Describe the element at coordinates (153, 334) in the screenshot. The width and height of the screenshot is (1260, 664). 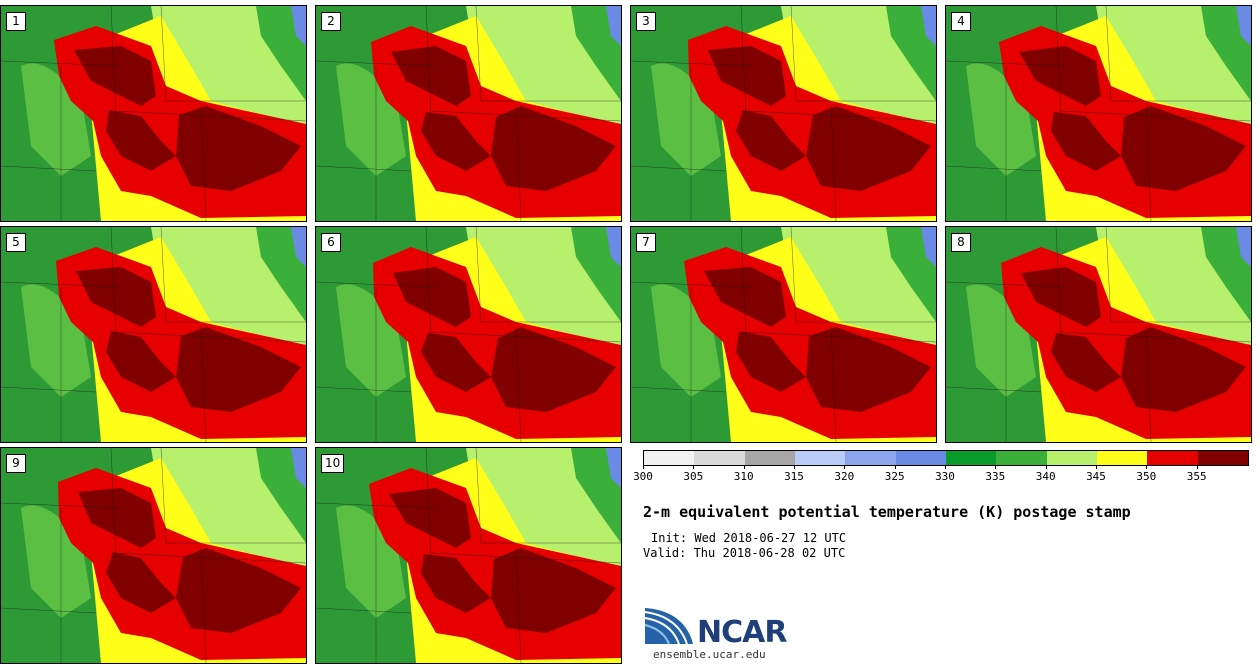
I see `map-panel-5: 5` at that location.